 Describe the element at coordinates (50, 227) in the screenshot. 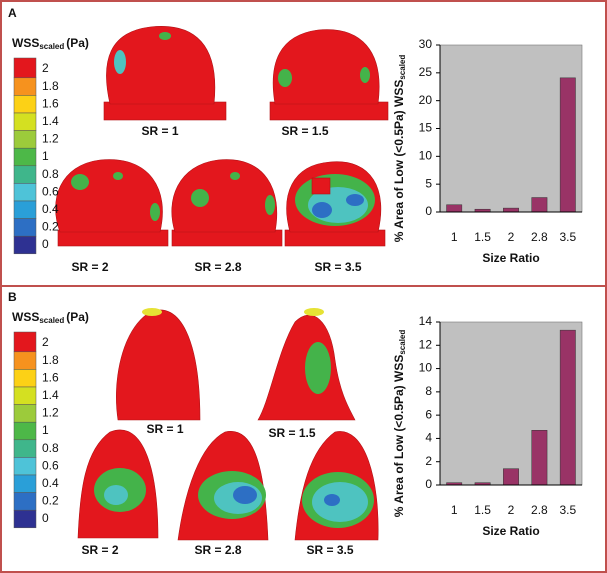

I see `colorbar-tick-label: 0.2` at that location.